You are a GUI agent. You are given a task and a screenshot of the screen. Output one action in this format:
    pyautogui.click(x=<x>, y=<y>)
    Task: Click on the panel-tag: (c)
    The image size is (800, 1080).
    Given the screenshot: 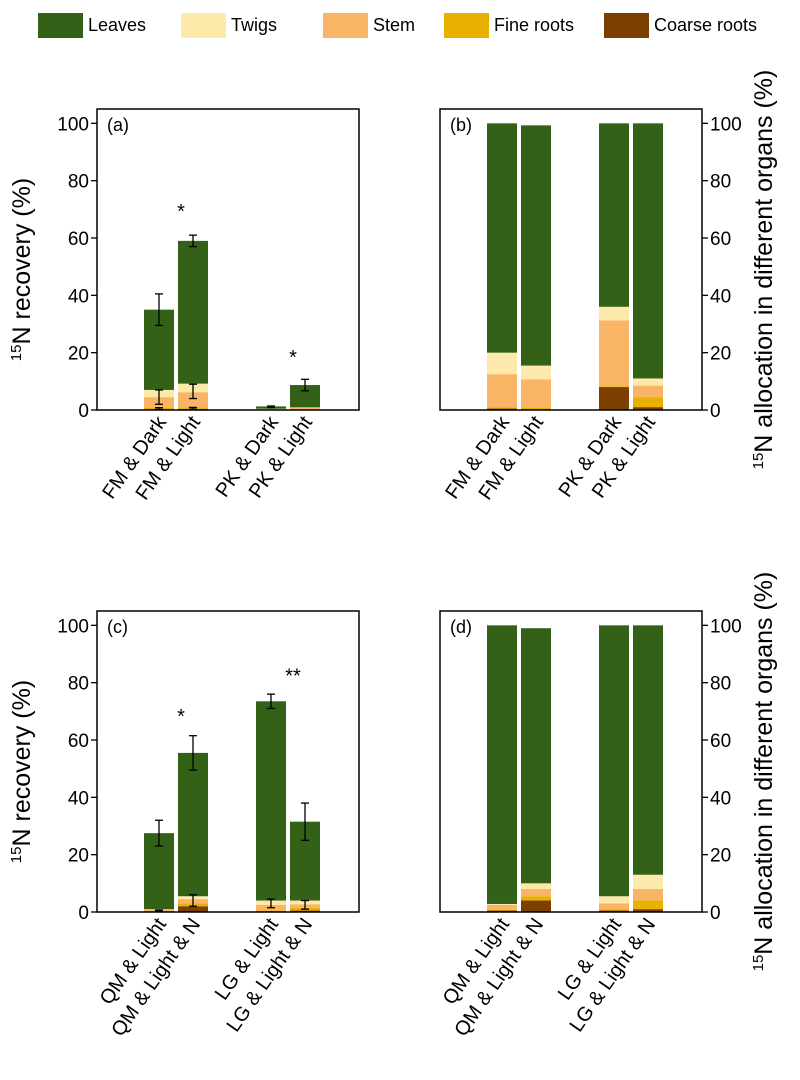 What is the action you would take?
    pyautogui.click(x=117, y=627)
    